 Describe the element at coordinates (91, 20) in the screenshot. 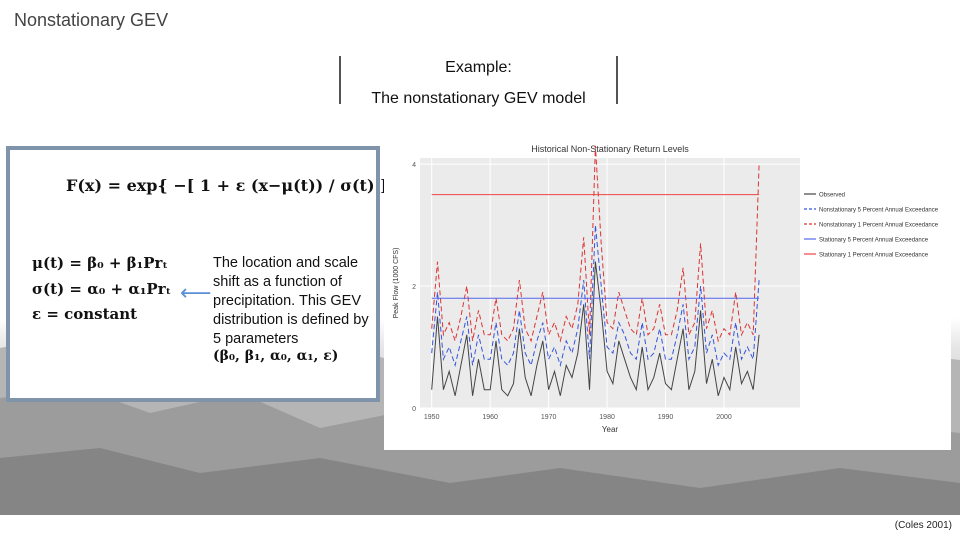

I see `slide-title: Nonstationary GEV` at that location.